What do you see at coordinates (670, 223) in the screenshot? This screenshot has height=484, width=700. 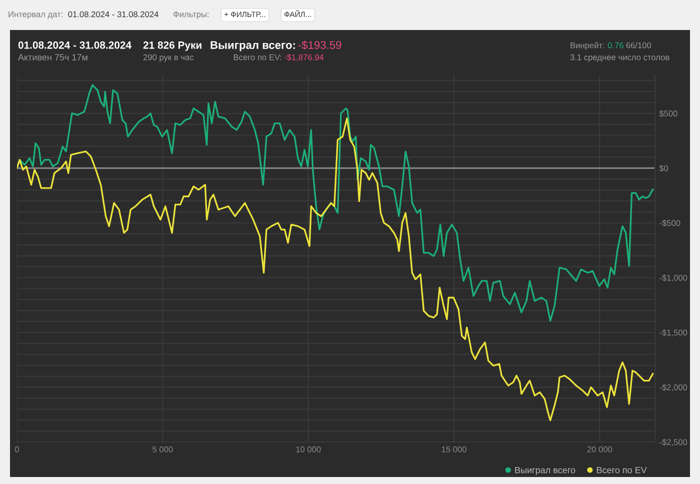 I see `y-tick-label: -$500` at bounding box center [670, 223].